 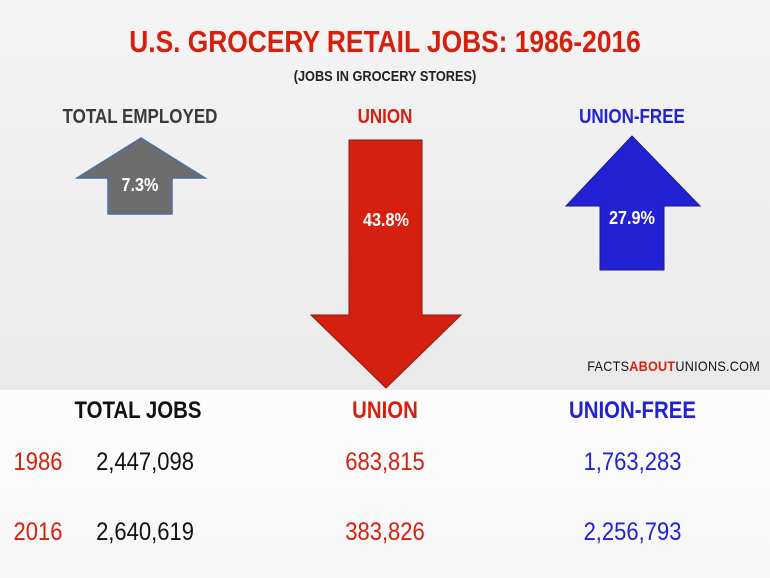 What do you see at coordinates (385, 117) in the screenshot?
I see `union-label: UNION` at bounding box center [385, 117].